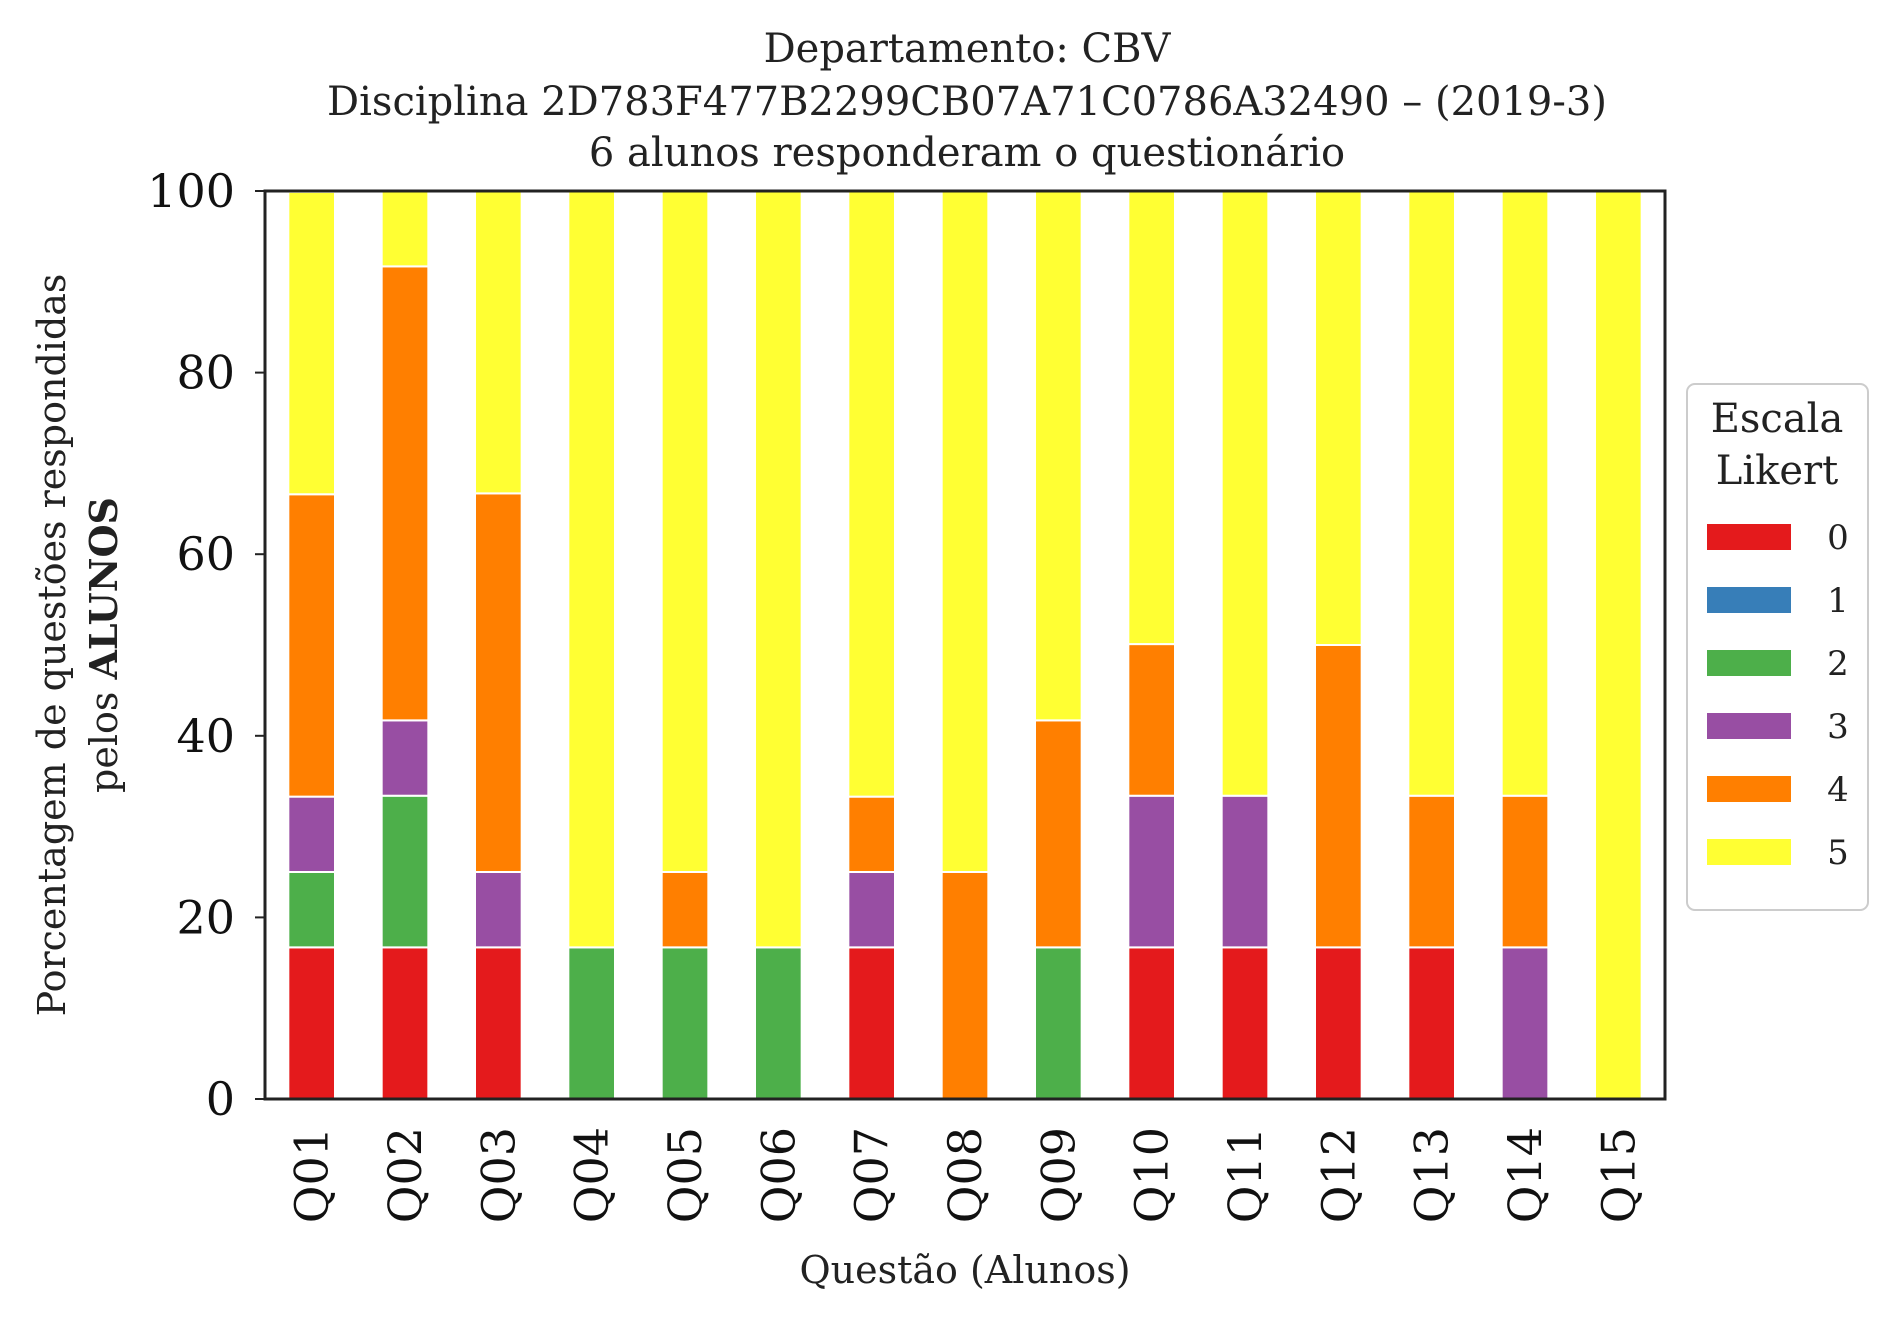 Image resolution: width=1892 pixels, height=1323 pixels. I want to click on y-axis-label-line-2: pelos ALUNOS, so click(103, 645).